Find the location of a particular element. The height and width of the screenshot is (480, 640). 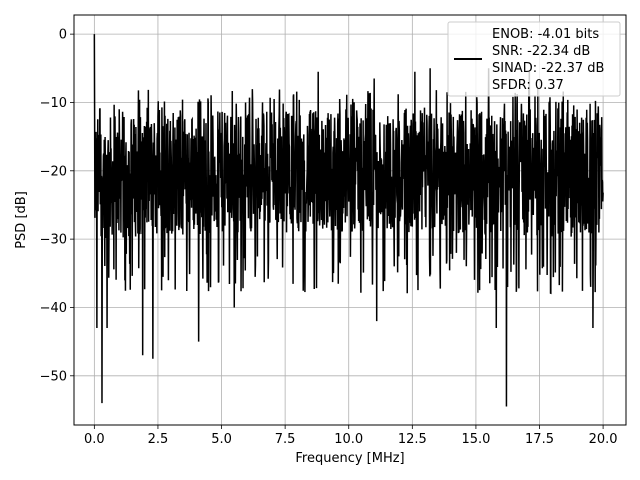

y-tick-label: −10 is located at coordinates (53, 103).